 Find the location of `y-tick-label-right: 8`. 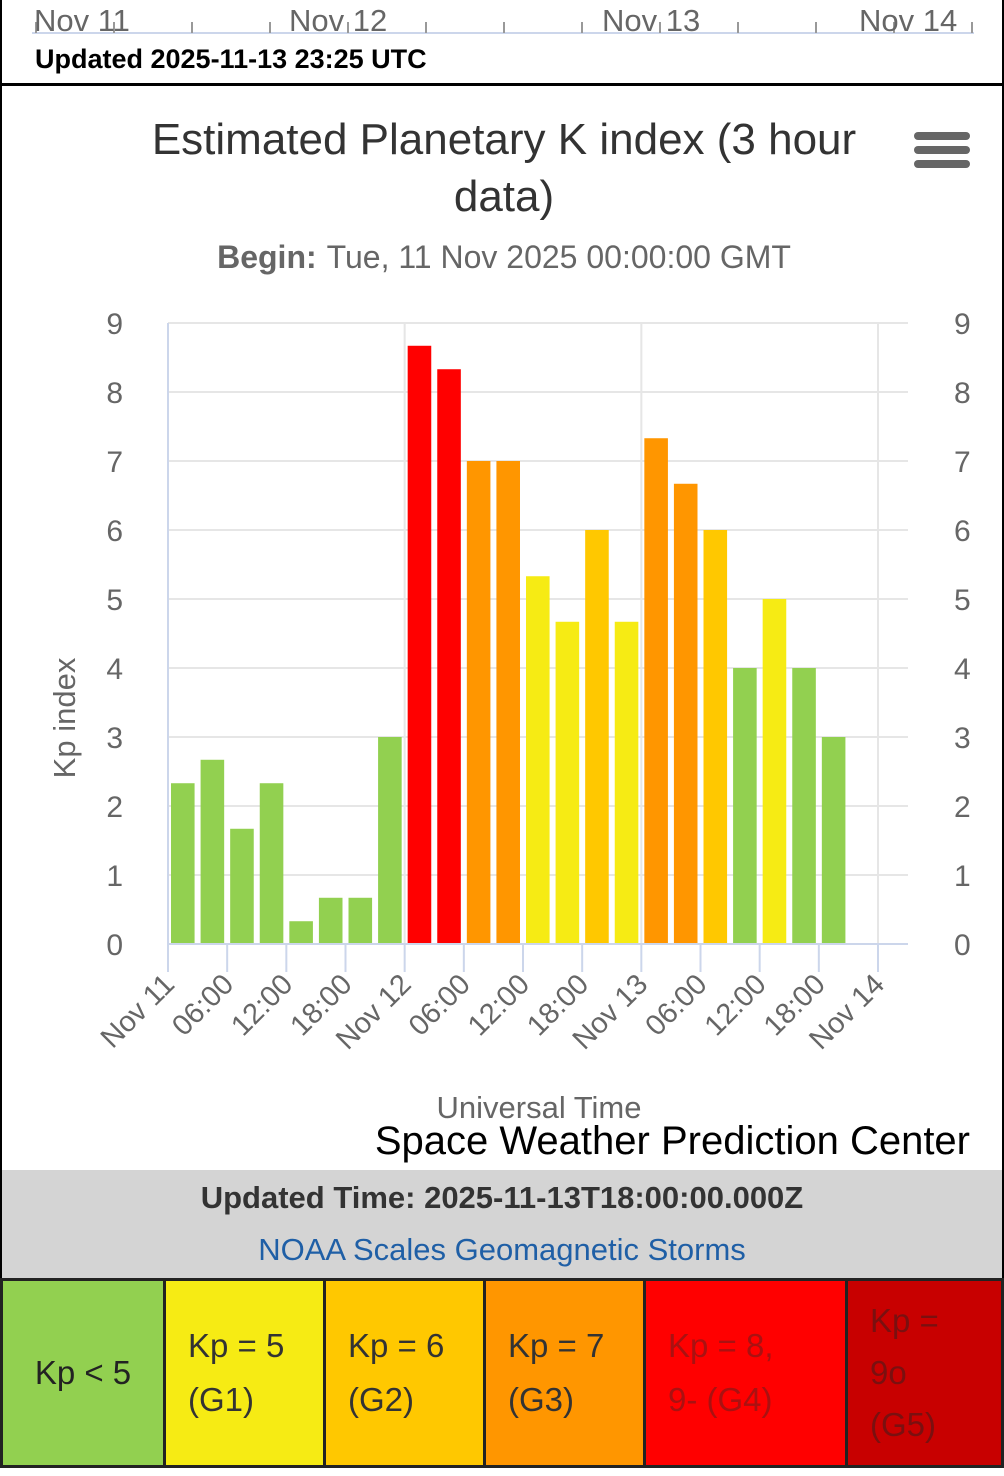

y-tick-label-right: 8 is located at coordinates (962, 393).